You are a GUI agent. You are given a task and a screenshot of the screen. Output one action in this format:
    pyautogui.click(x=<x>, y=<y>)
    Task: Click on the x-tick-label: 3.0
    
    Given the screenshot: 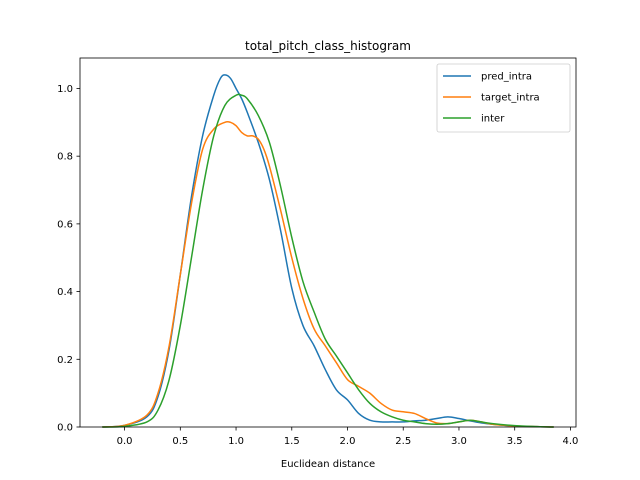 What is the action you would take?
    pyautogui.click(x=459, y=441)
    